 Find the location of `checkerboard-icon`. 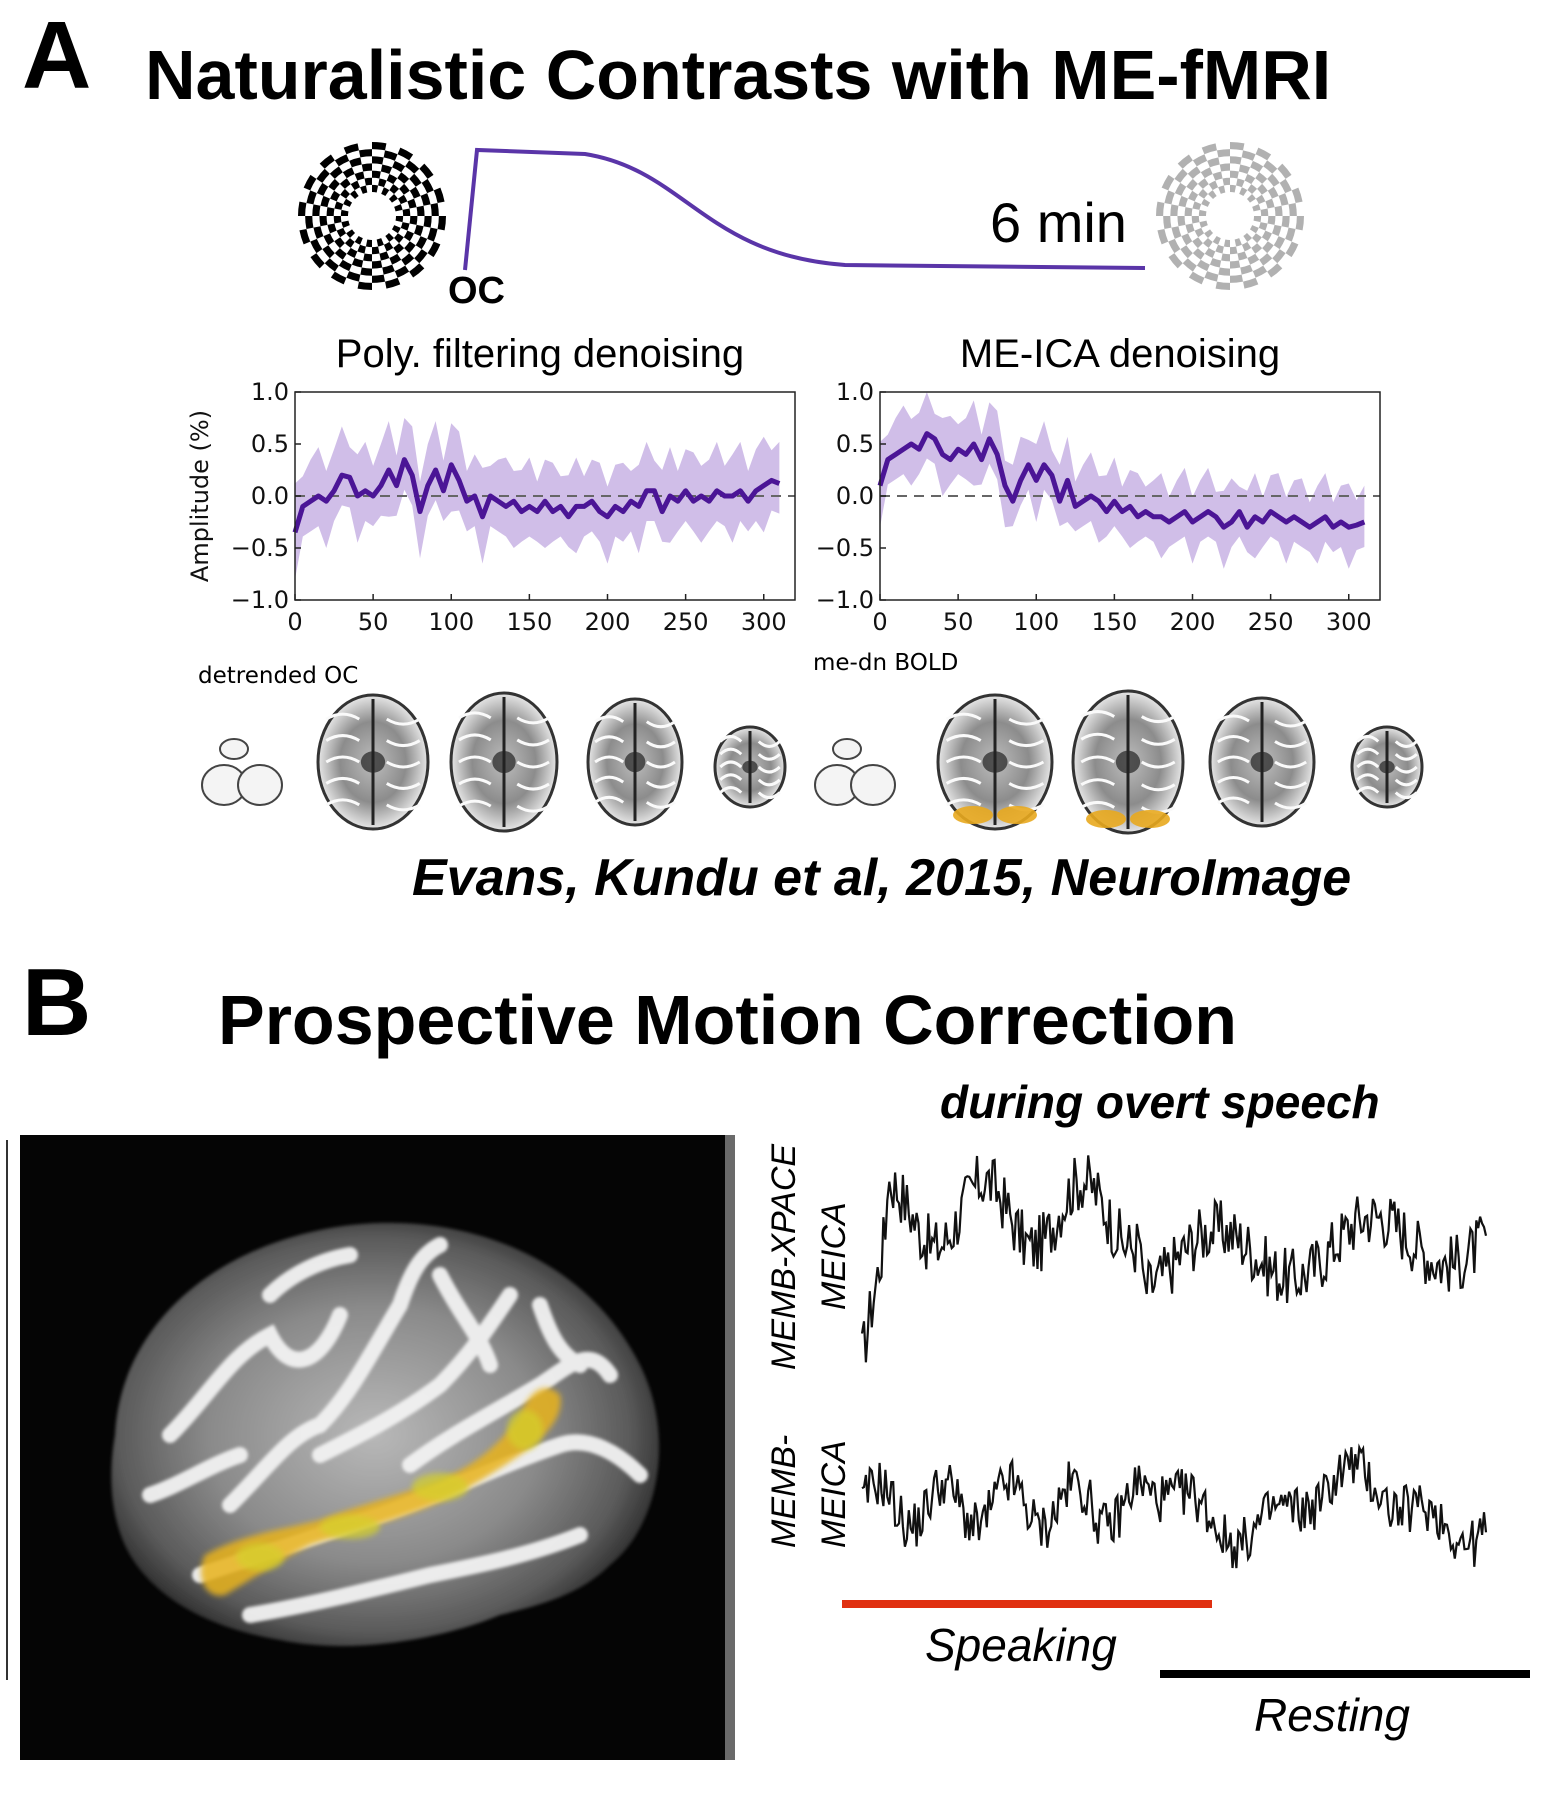

checkerboard-icon is located at coordinates (372, 216).